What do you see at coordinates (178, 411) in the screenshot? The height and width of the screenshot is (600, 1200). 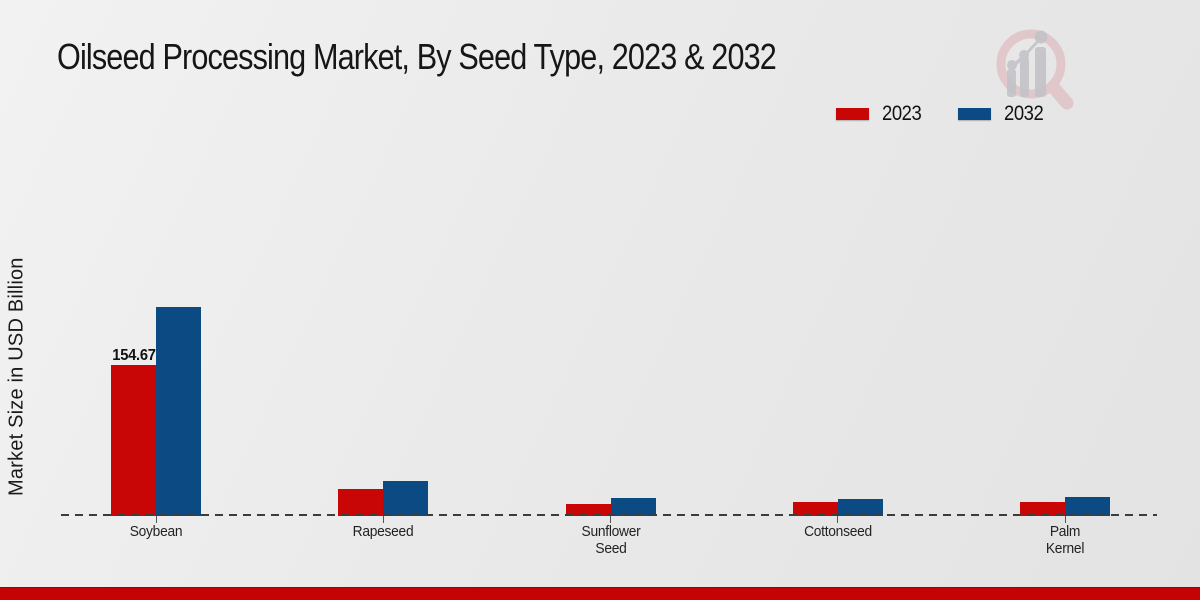 I see `bar-2032-soybean` at bounding box center [178, 411].